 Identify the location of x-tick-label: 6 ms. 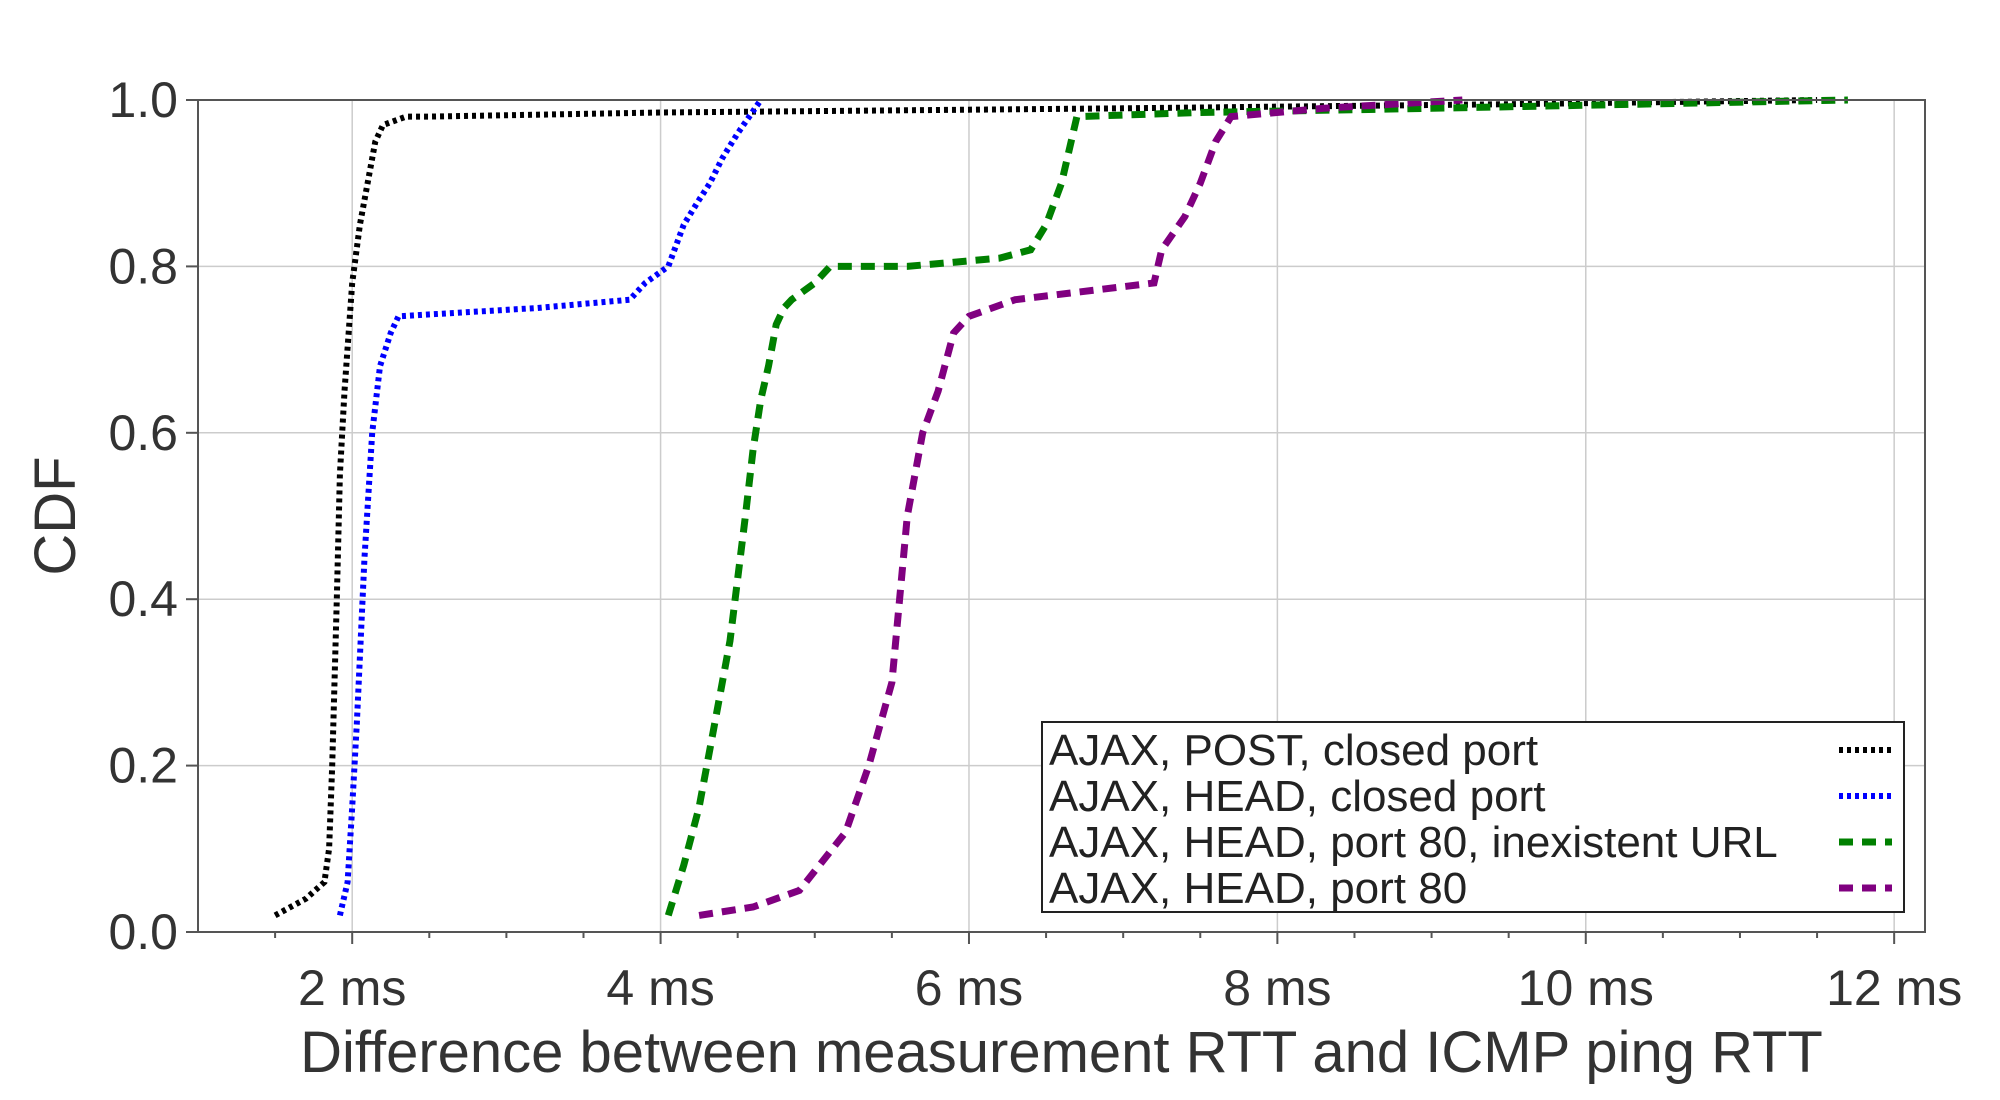
(969, 988).